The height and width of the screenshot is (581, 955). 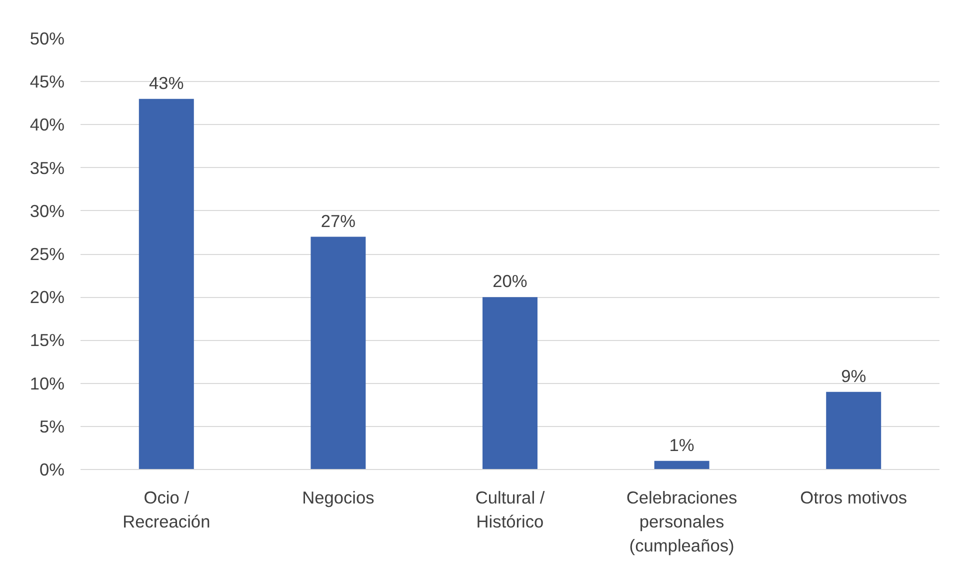 I want to click on y-tick-label: 45%, so click(x=47, y=82).